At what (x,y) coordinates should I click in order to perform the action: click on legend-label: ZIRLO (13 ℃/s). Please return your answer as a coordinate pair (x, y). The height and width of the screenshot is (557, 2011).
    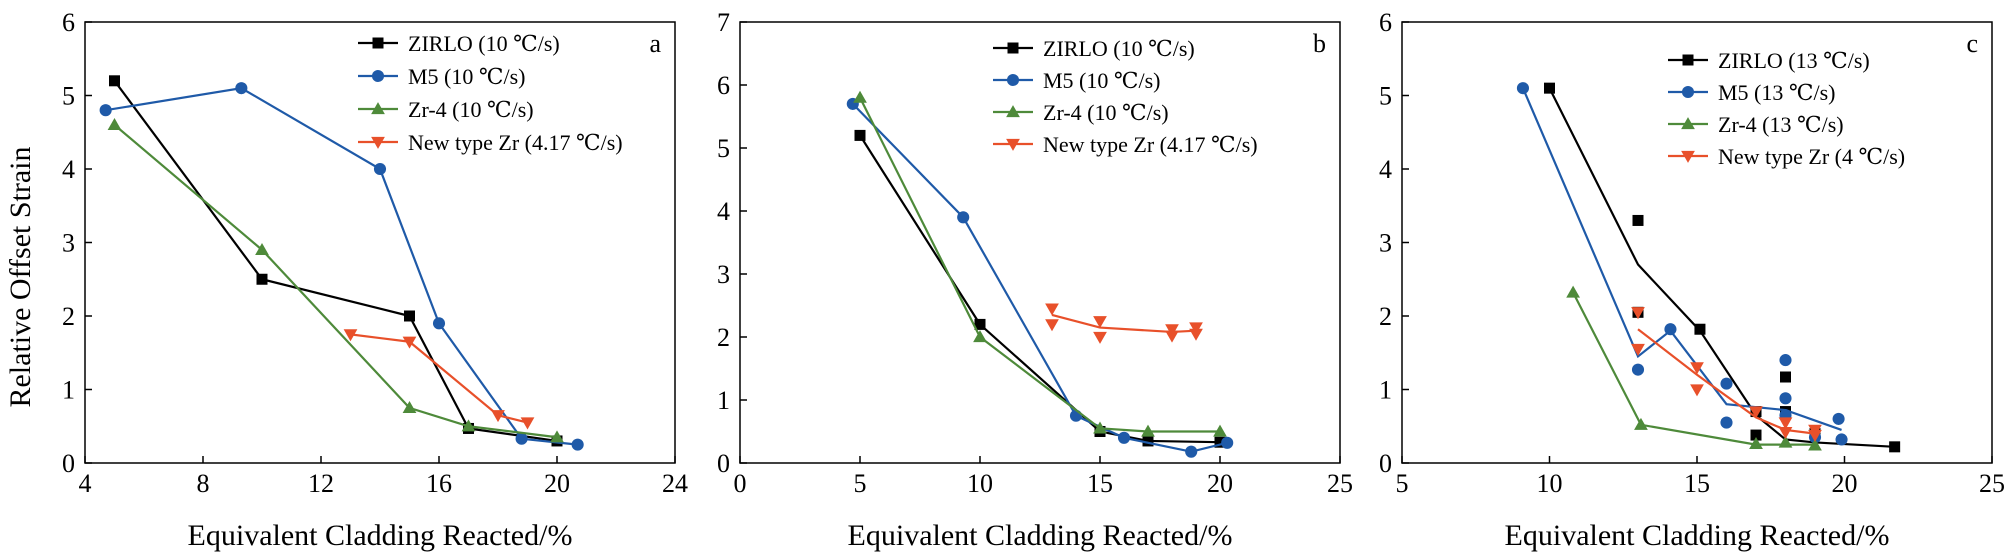
    Looking at the image, I should click on (1794, 60).